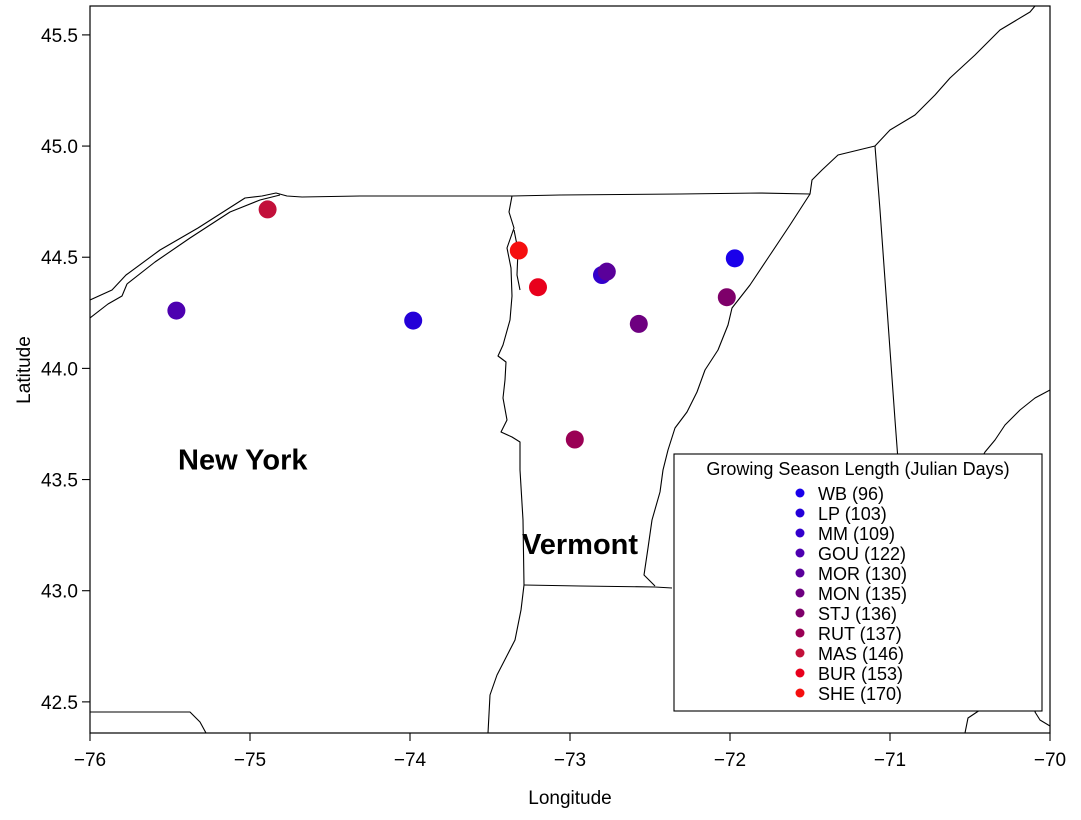  What do you see at coordinates (24, 370) in the screenshot?
I see `y-axis-title: Latitude` at bounding box center [24, 370].